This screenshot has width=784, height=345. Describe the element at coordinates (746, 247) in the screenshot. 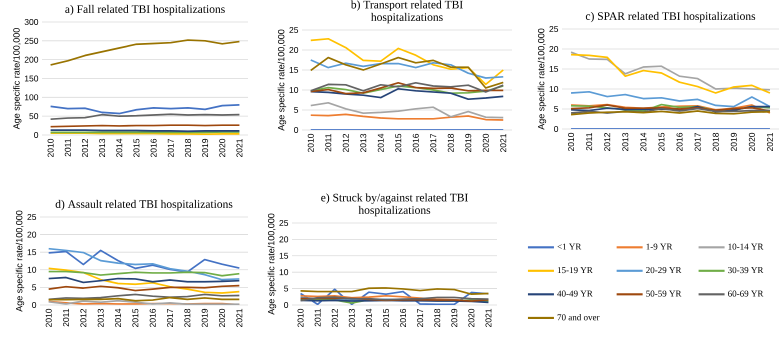

I see `legend-label: 10-14 YR` at that location.